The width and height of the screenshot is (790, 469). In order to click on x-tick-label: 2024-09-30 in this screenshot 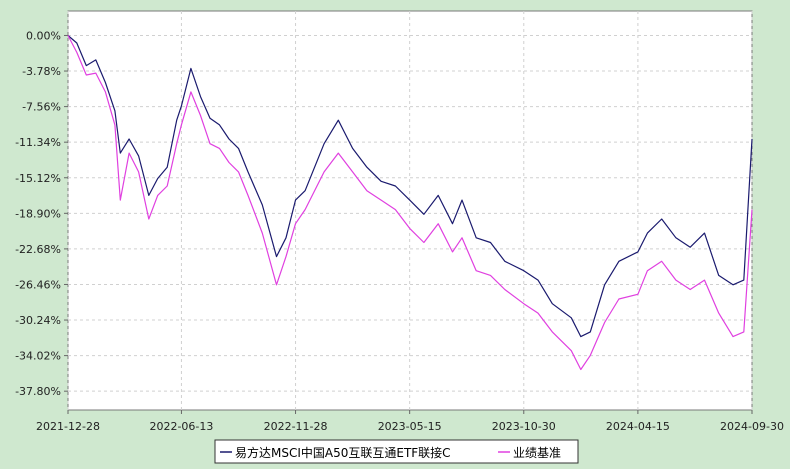, I will do `click(752, 426)`.